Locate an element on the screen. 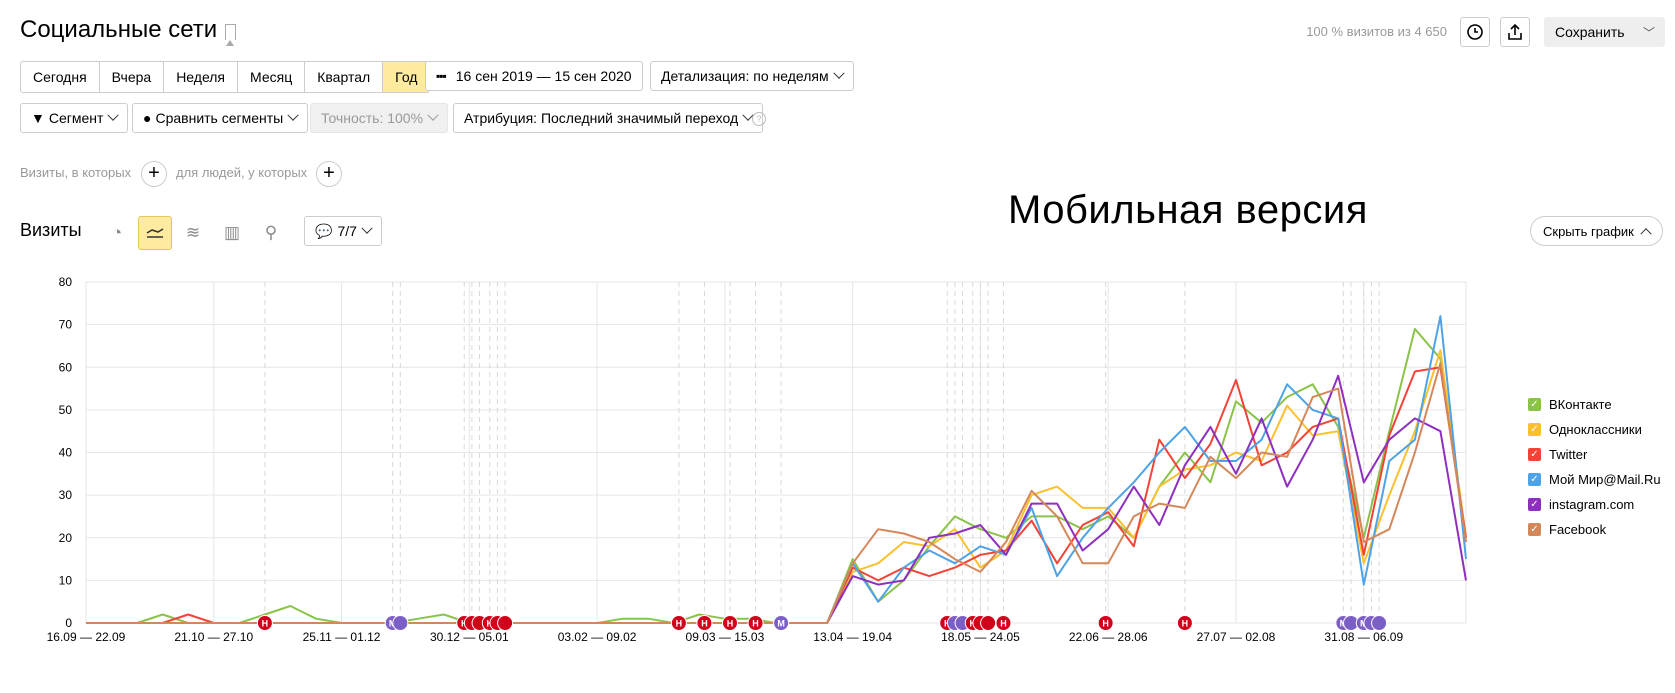 The image size is (1675, 693). line-chart-icon is located at coordinates (155, 233).